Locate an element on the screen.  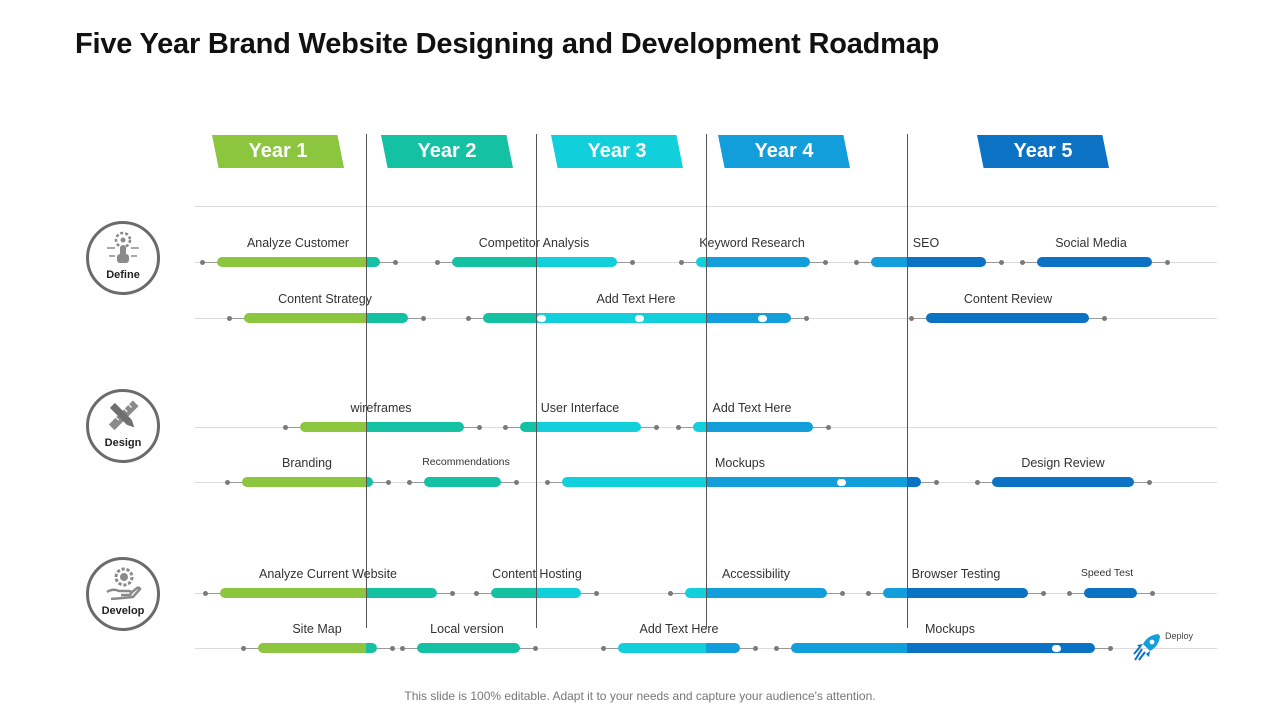
year-boundary is located at coordinates (536, 381).